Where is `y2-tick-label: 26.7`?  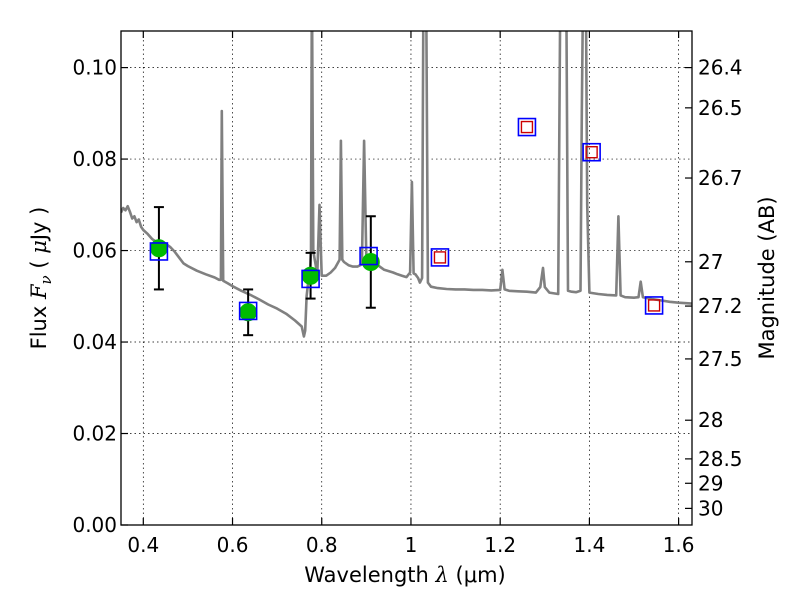
y2-tick-label: 26.7 is located at coordinates (720, 178).